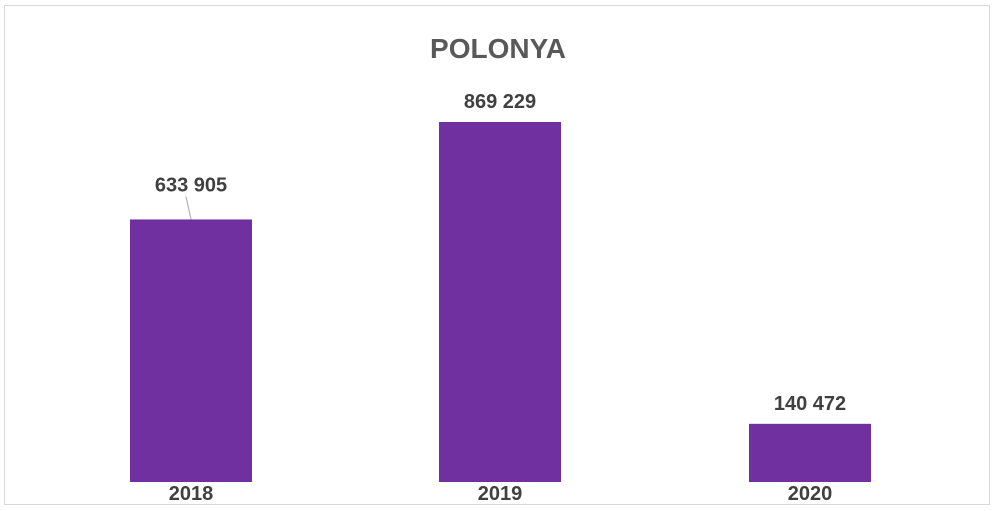 The width and height of the screenshot is (996, 511). What do you see at coordinates (188, 208) in the screenshot?
I see `leader-line-2018` at bounding box center [188, 208].